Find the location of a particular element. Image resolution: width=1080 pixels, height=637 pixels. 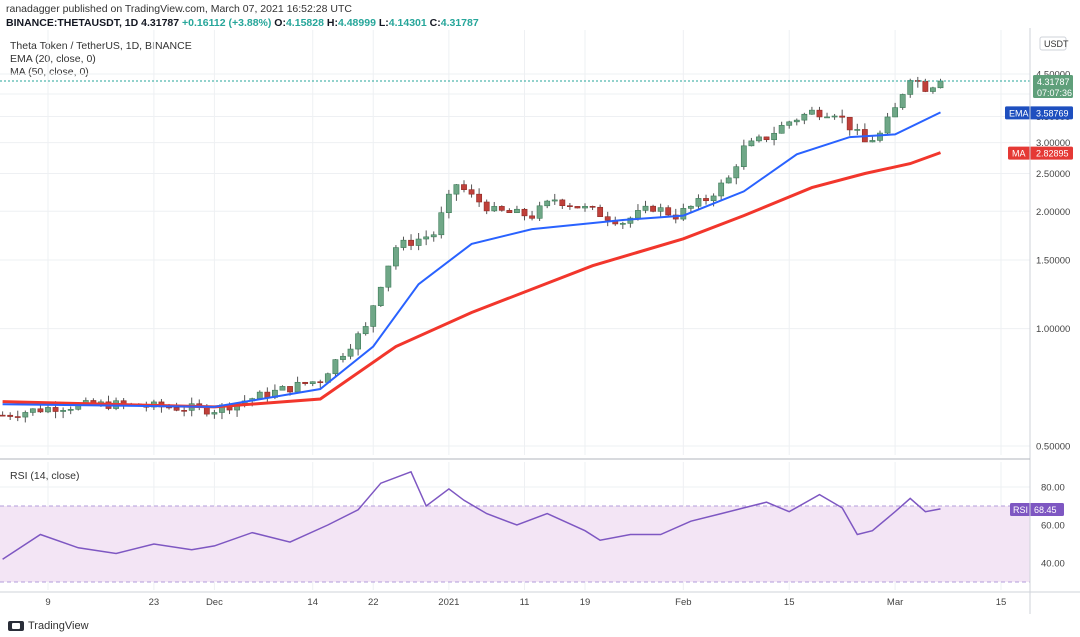

rsi-title: RSI (14, close) is located at coordinates (45, 476).